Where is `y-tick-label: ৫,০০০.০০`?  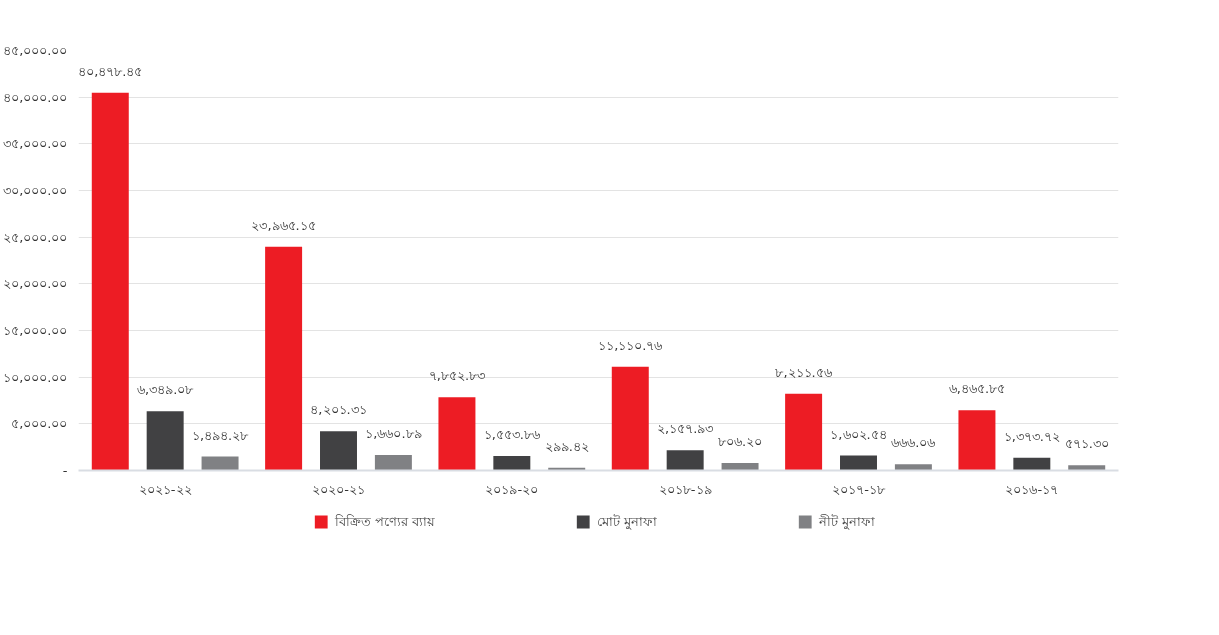 y-tick-label: ৫,০০০.০০ is located at coordinates (39, 424).